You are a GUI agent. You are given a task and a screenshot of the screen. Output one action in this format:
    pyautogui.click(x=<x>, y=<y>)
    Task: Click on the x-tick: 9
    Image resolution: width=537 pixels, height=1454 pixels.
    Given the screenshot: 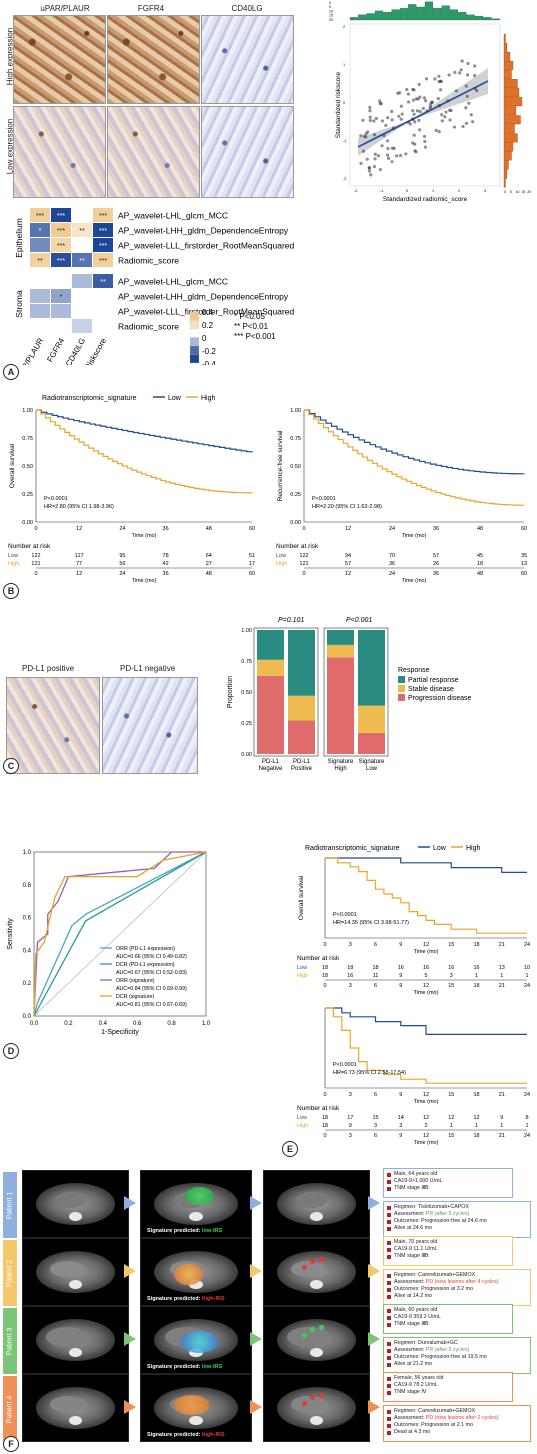 What is the action you would take?
    pyautogui.click(x=400, y=945)
    